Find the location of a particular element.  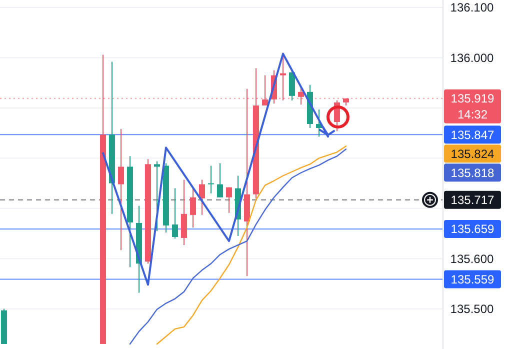

ref-line-label: 135.559 is located at coordinates (472, 279).